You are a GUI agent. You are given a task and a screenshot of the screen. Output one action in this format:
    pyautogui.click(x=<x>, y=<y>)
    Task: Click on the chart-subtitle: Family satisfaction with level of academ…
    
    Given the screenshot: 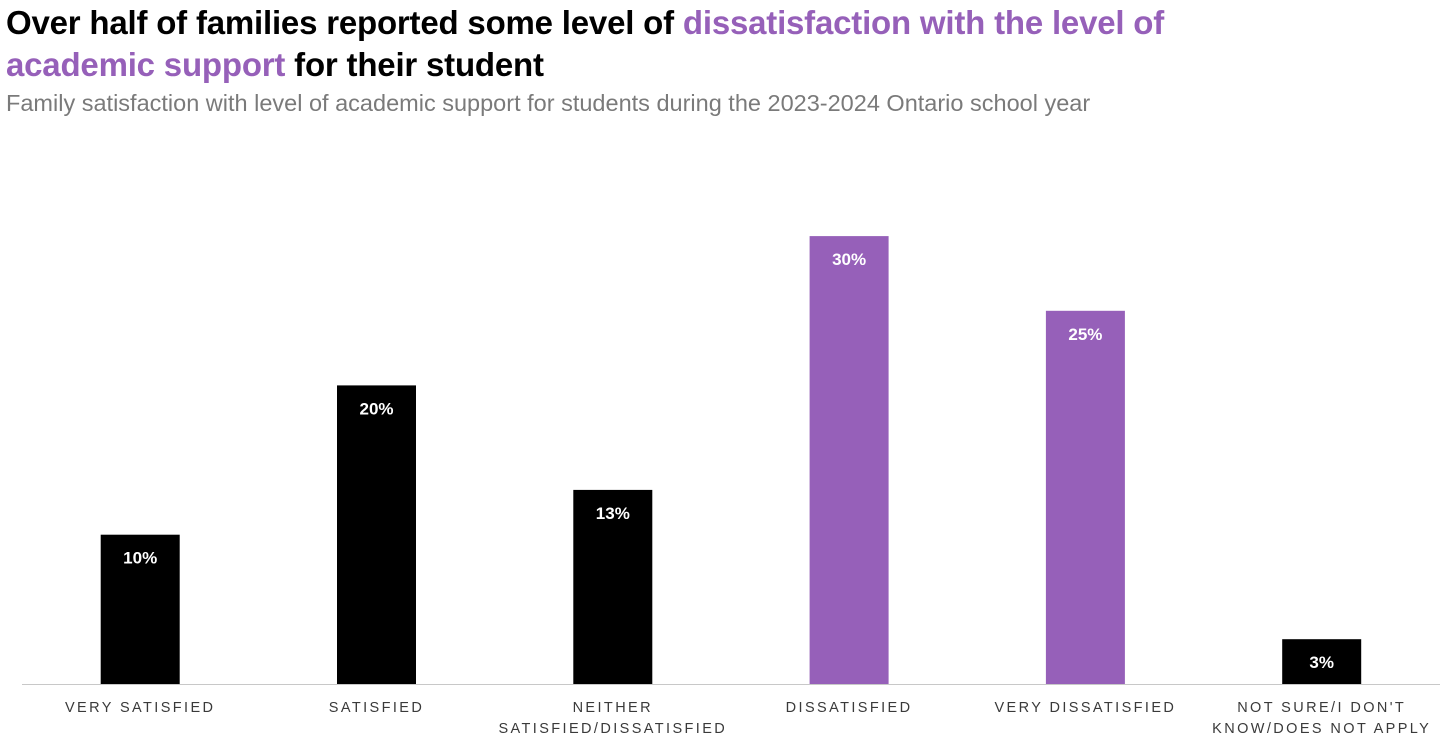 What is the action you would take?
    pyautogui.click(x=548, y=103)
    